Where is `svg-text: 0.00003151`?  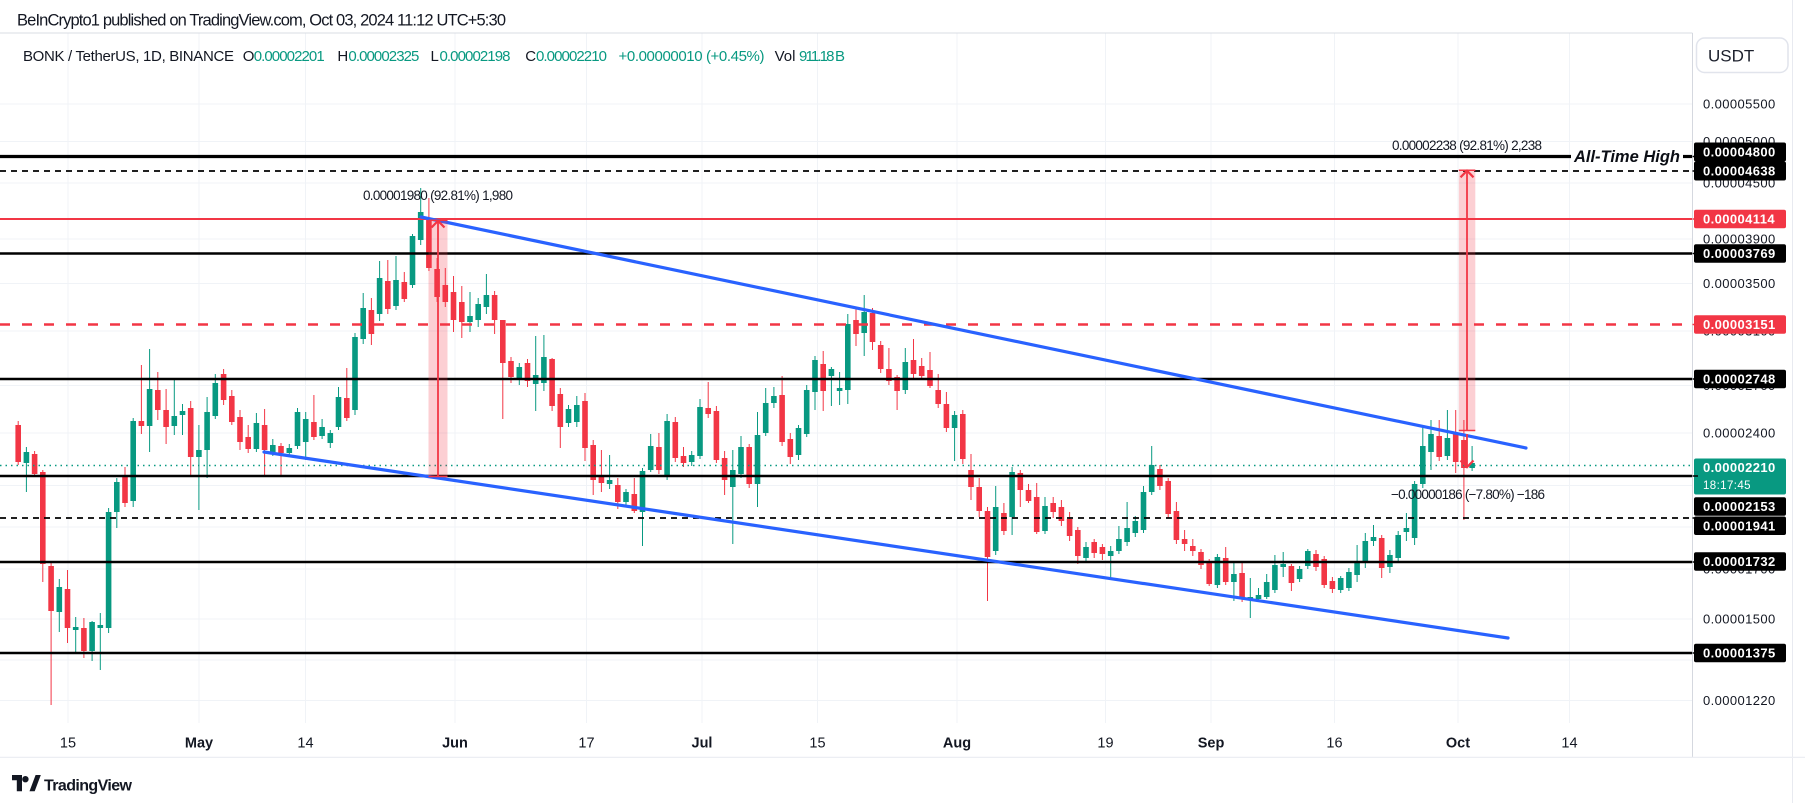
svg-text: 0.00003151 is located at coordinates (1739, 324).